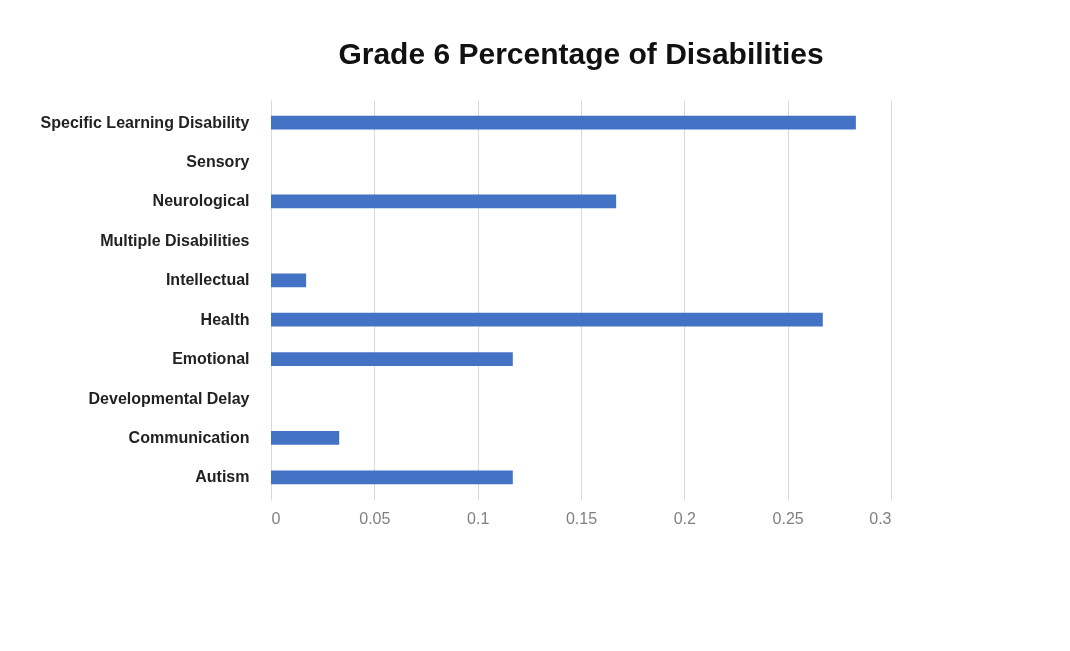  What do you see at coordinates (222, 477) in the screenshot?
I see `y-tick-label: Autism` at bounding box center [222, 477].